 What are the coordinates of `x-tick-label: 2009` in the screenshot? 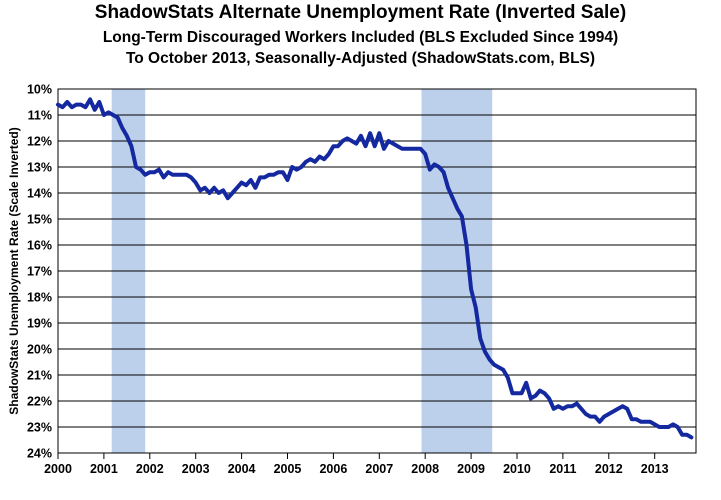 It's located at (471, 469).